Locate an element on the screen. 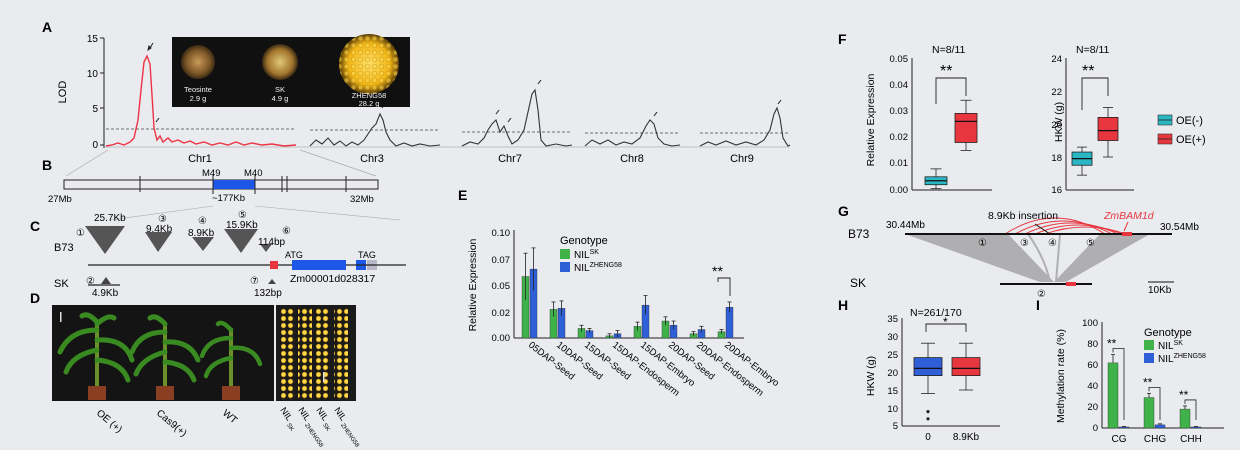 Image resolution: width=1240 pixels, height=450 pixels. panel-h-ytick: 25 is located at coordinates (892, 355).